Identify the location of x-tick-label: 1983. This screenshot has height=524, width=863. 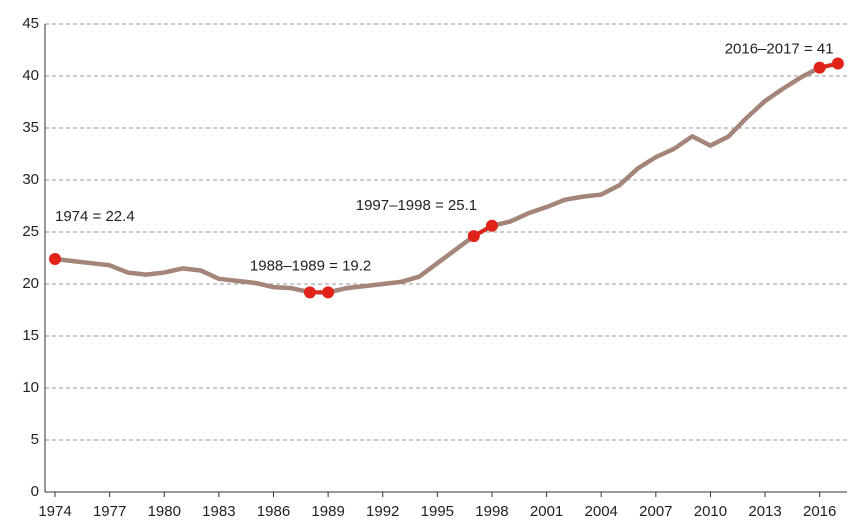
(218, 511).